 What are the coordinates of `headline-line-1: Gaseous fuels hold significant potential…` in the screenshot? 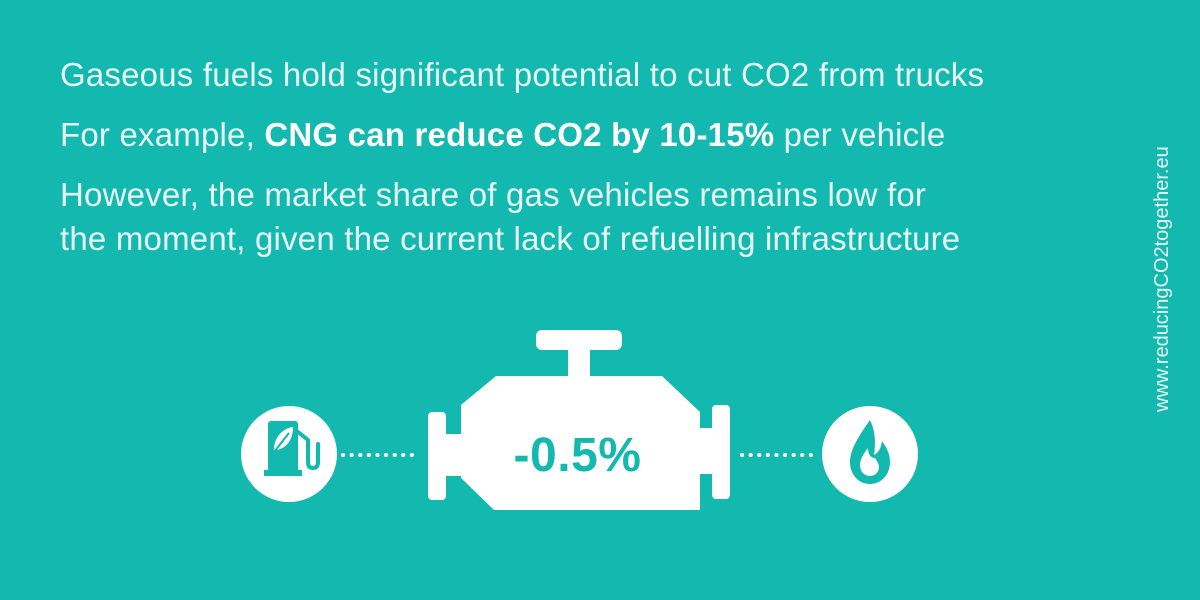 It's located at (522, 74).